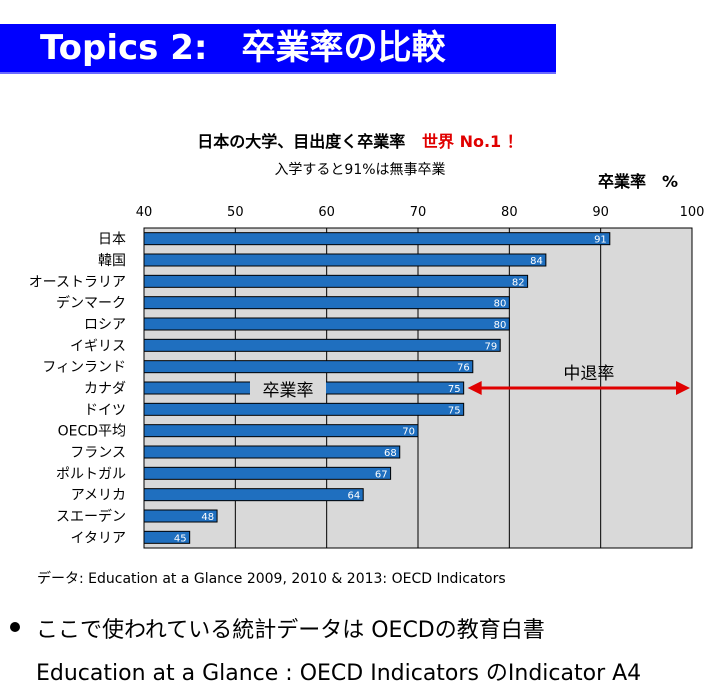 Image resolution: width=720 pixels, height=691 pixels. I want to click on data-label: 82, so click(518, 282).